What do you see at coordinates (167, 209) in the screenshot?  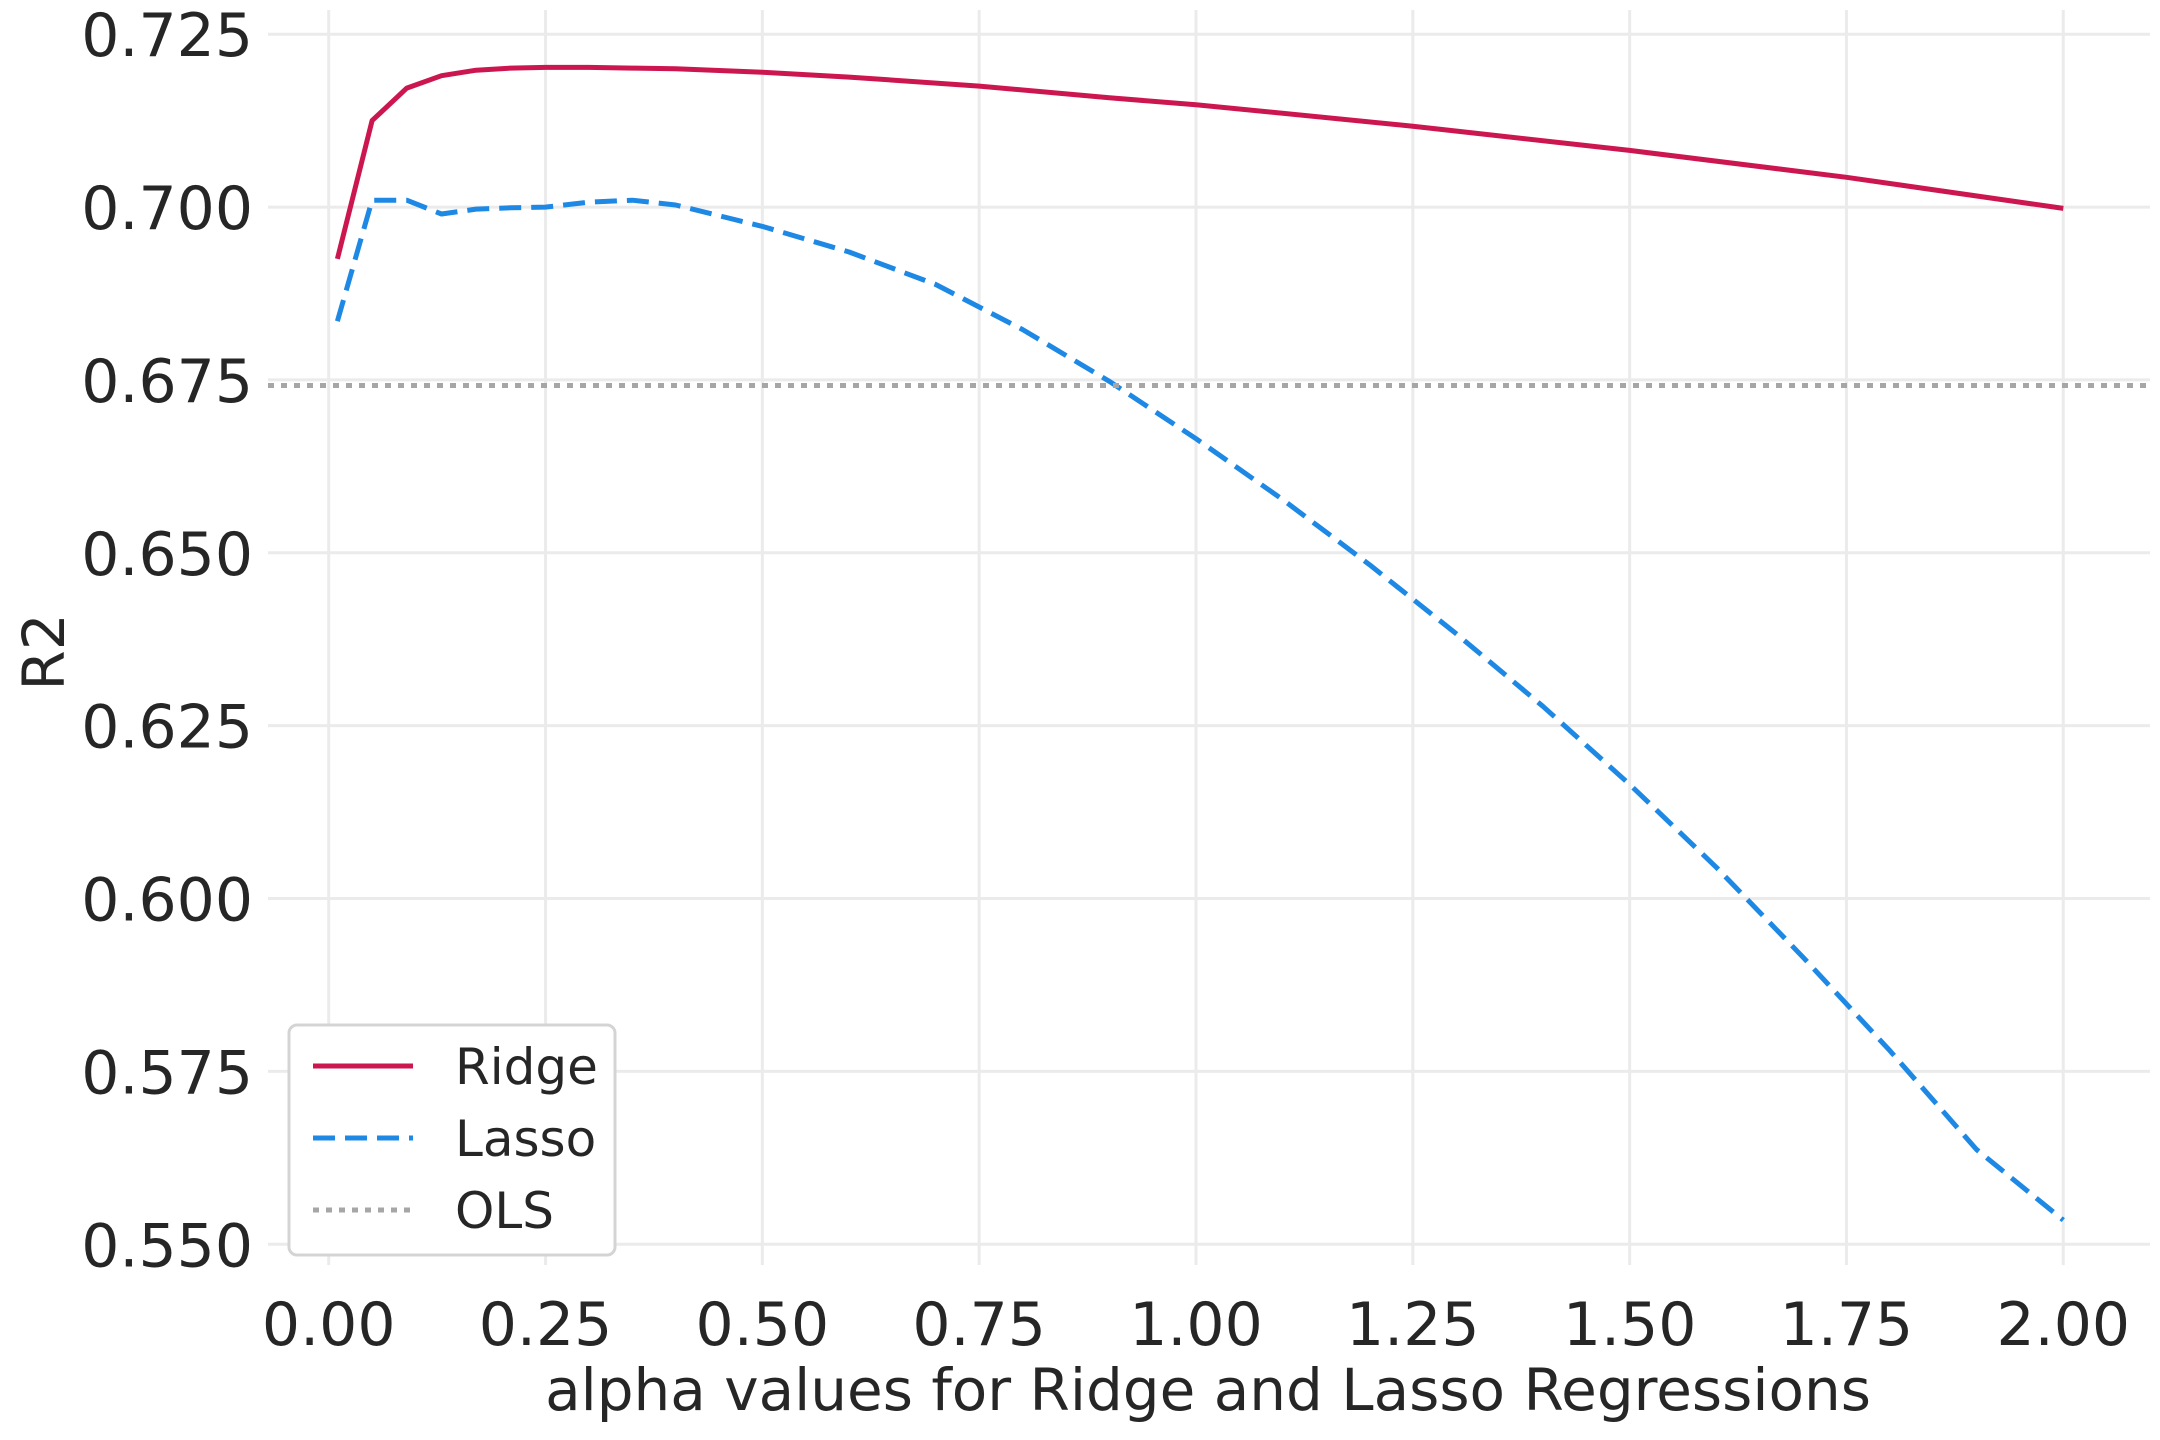 I see `y-tick-label: 0.700` at bounding box center [167, 209].